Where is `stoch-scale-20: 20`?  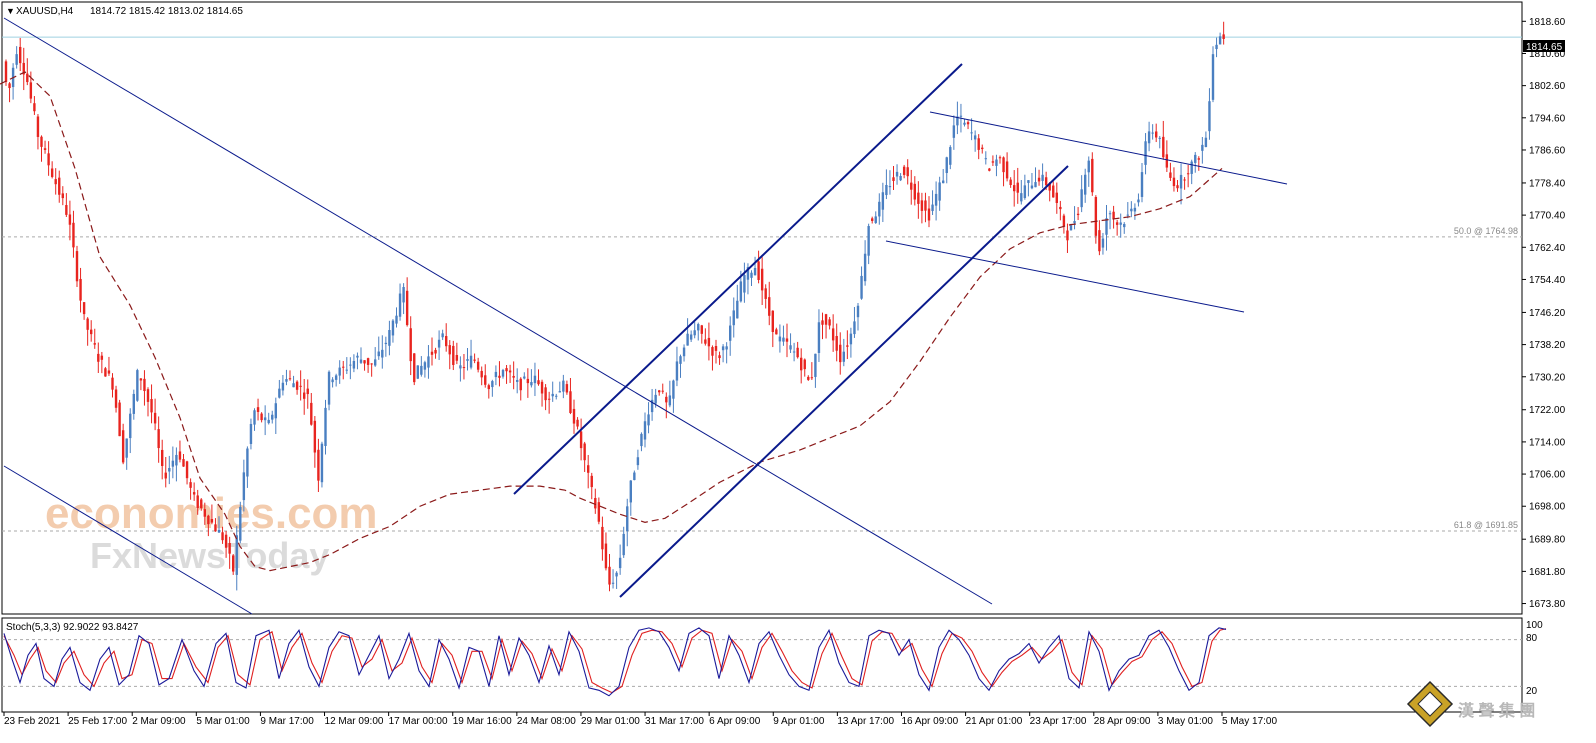
stoch-scale-20: 20 is located at coordinates (1532, 691).